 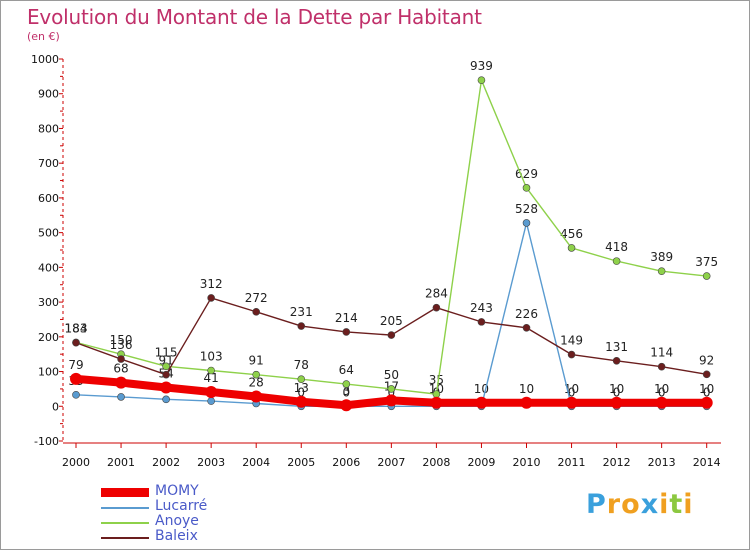 What do you see at coordinates (75, 365) in the screenshot?
I see `data-label: 79` at bounding box center [75, 365].